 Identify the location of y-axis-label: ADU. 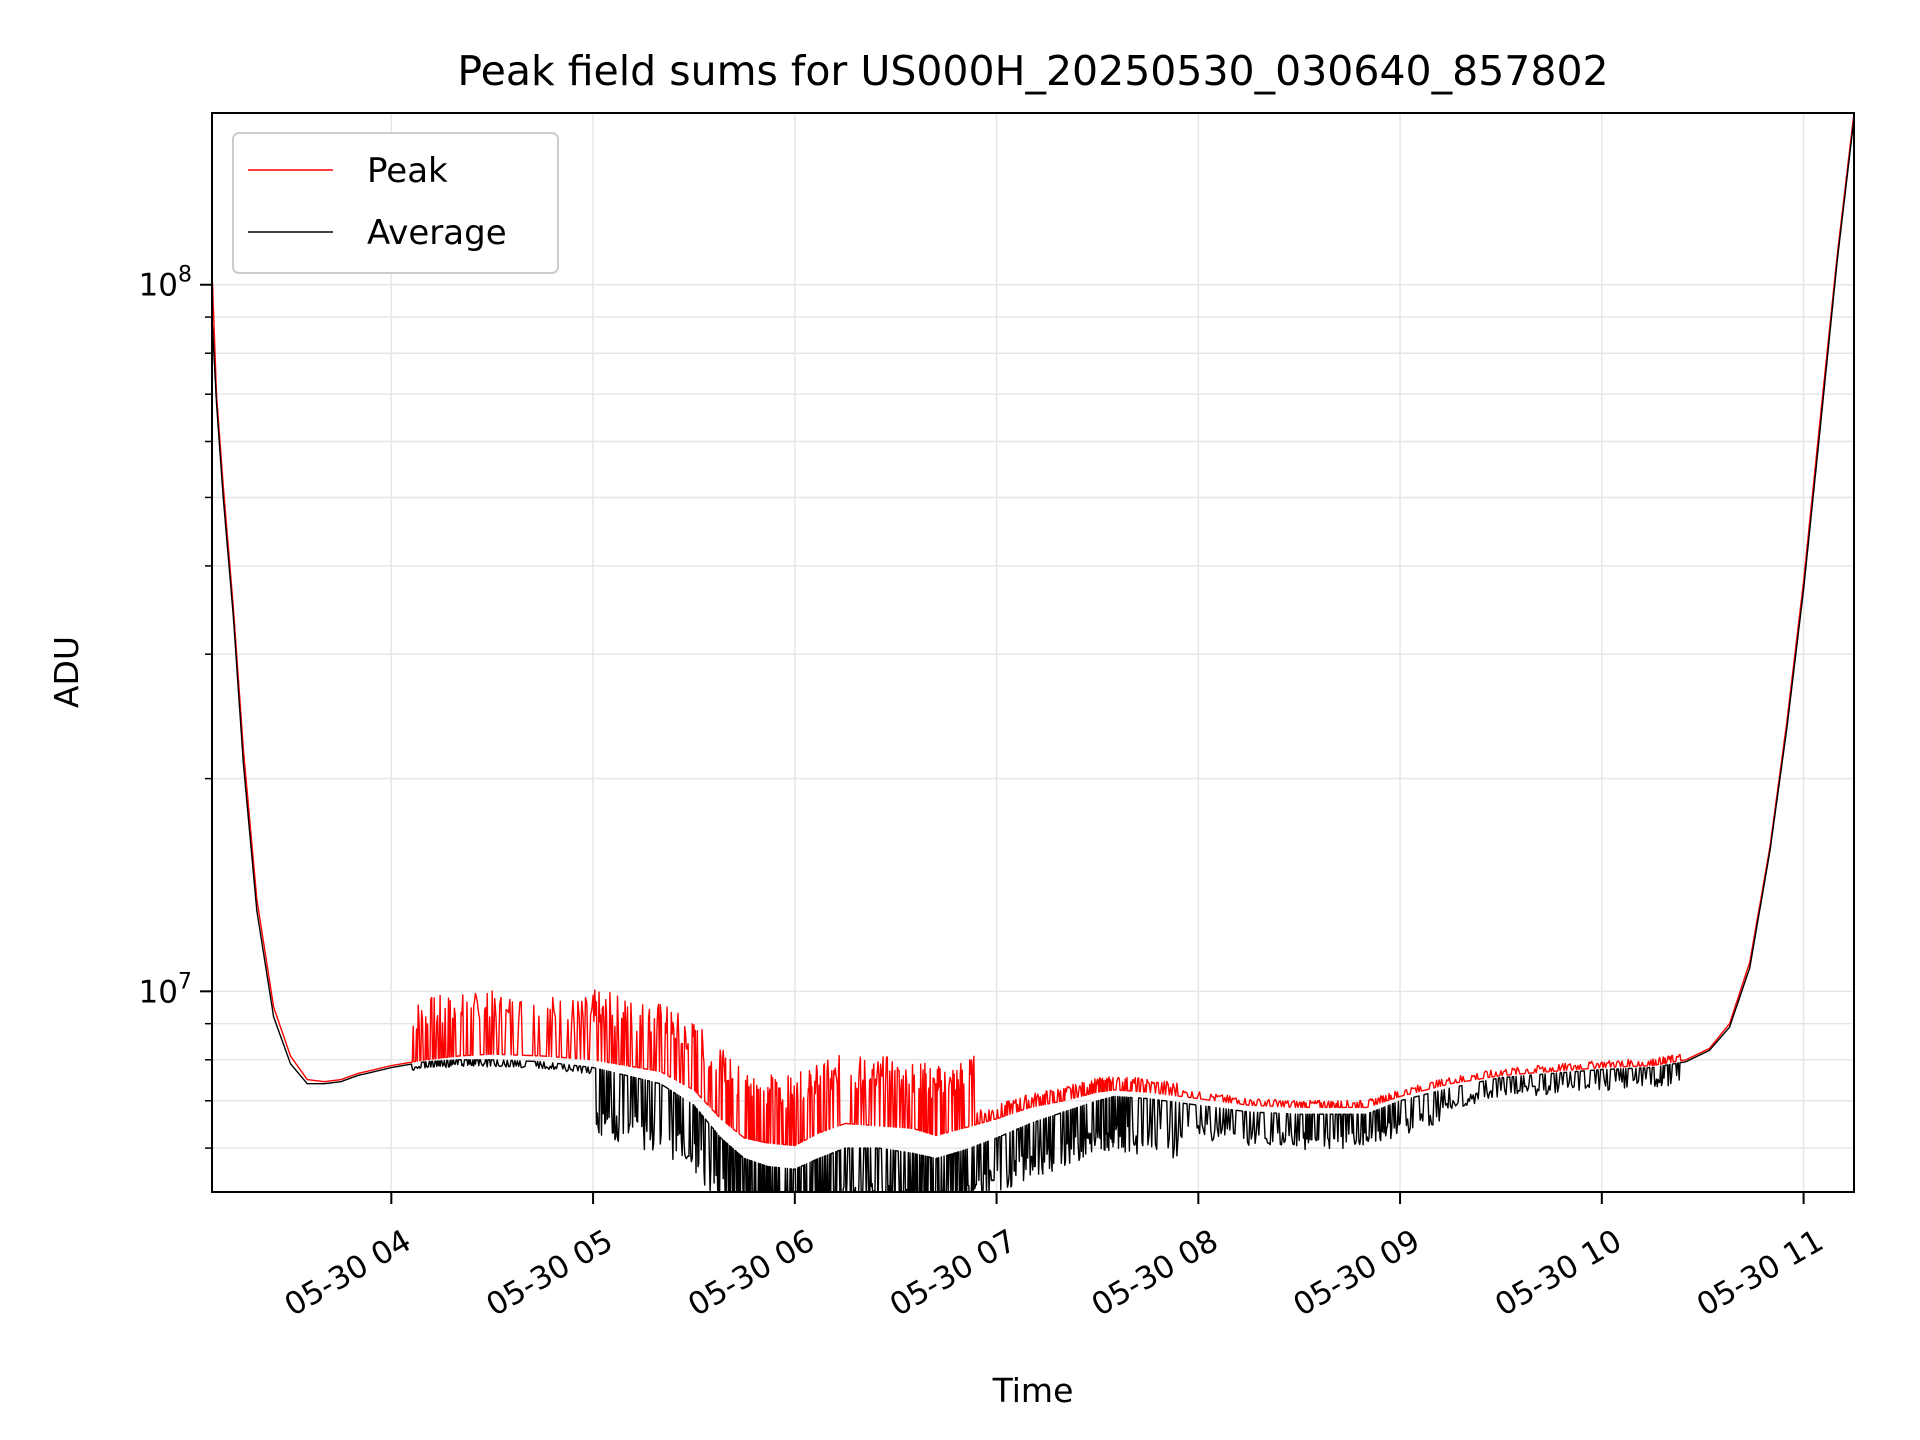
(66, 672).